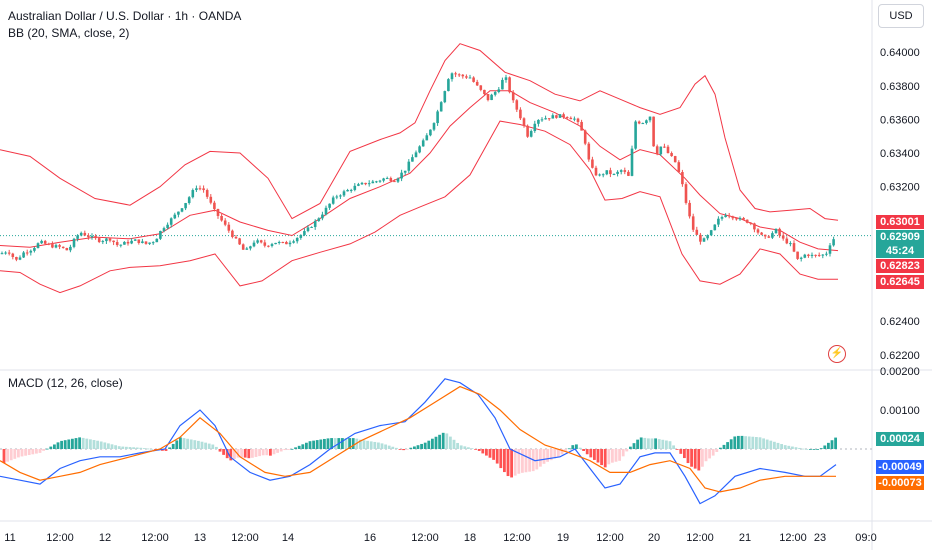  Describe the element at coordinates (837, 354) in the screenshot. I see `lightning-alert-icon: ⚡` at that location.